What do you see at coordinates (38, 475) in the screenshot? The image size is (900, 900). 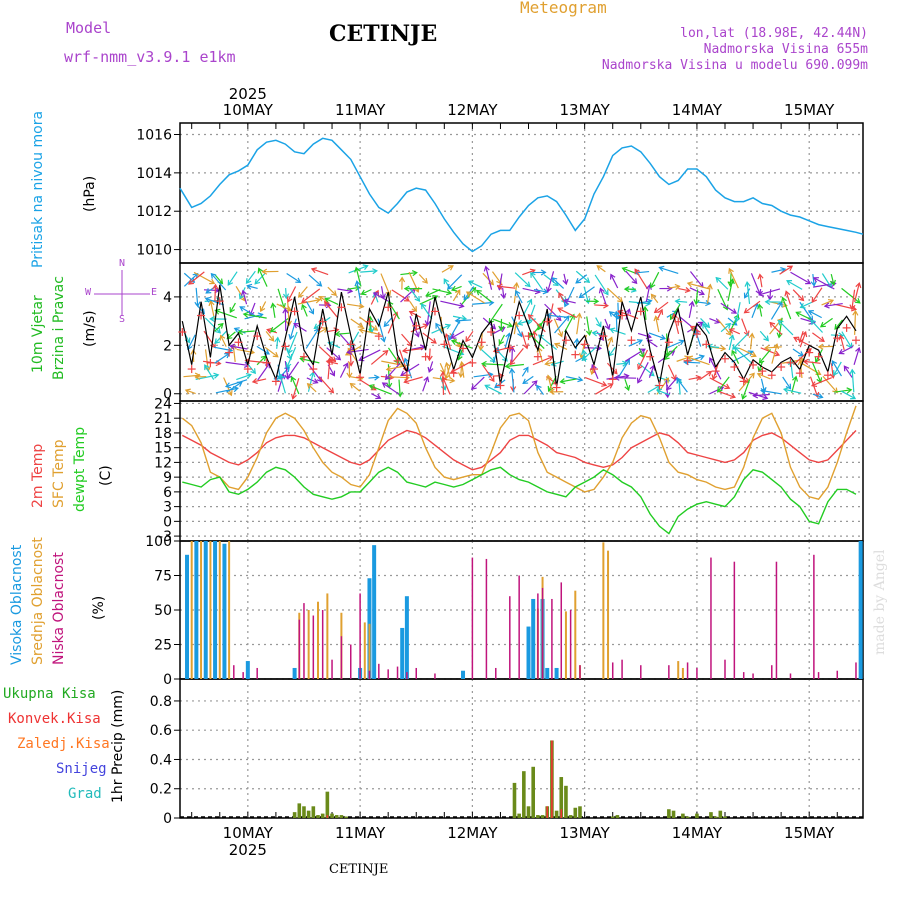 I see `temp-2m-label: 2m Temp` at bounding box center [38, 475].